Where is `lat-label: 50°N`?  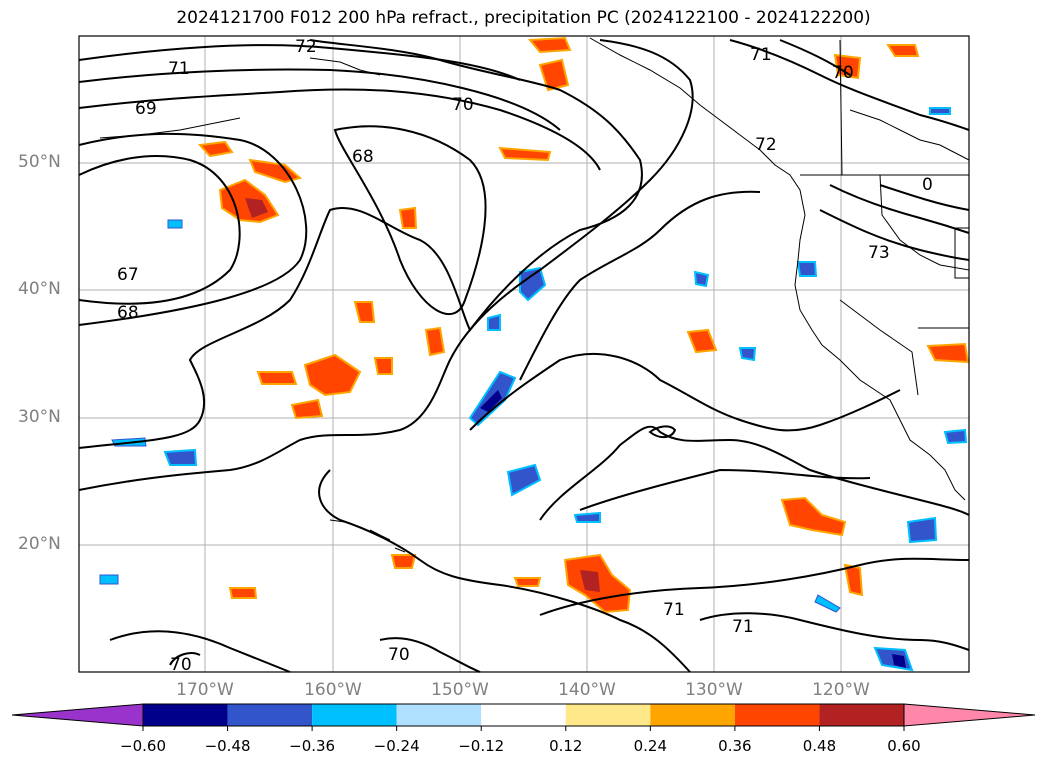
lat-label: 50°N is located at coordinates (39, 162).